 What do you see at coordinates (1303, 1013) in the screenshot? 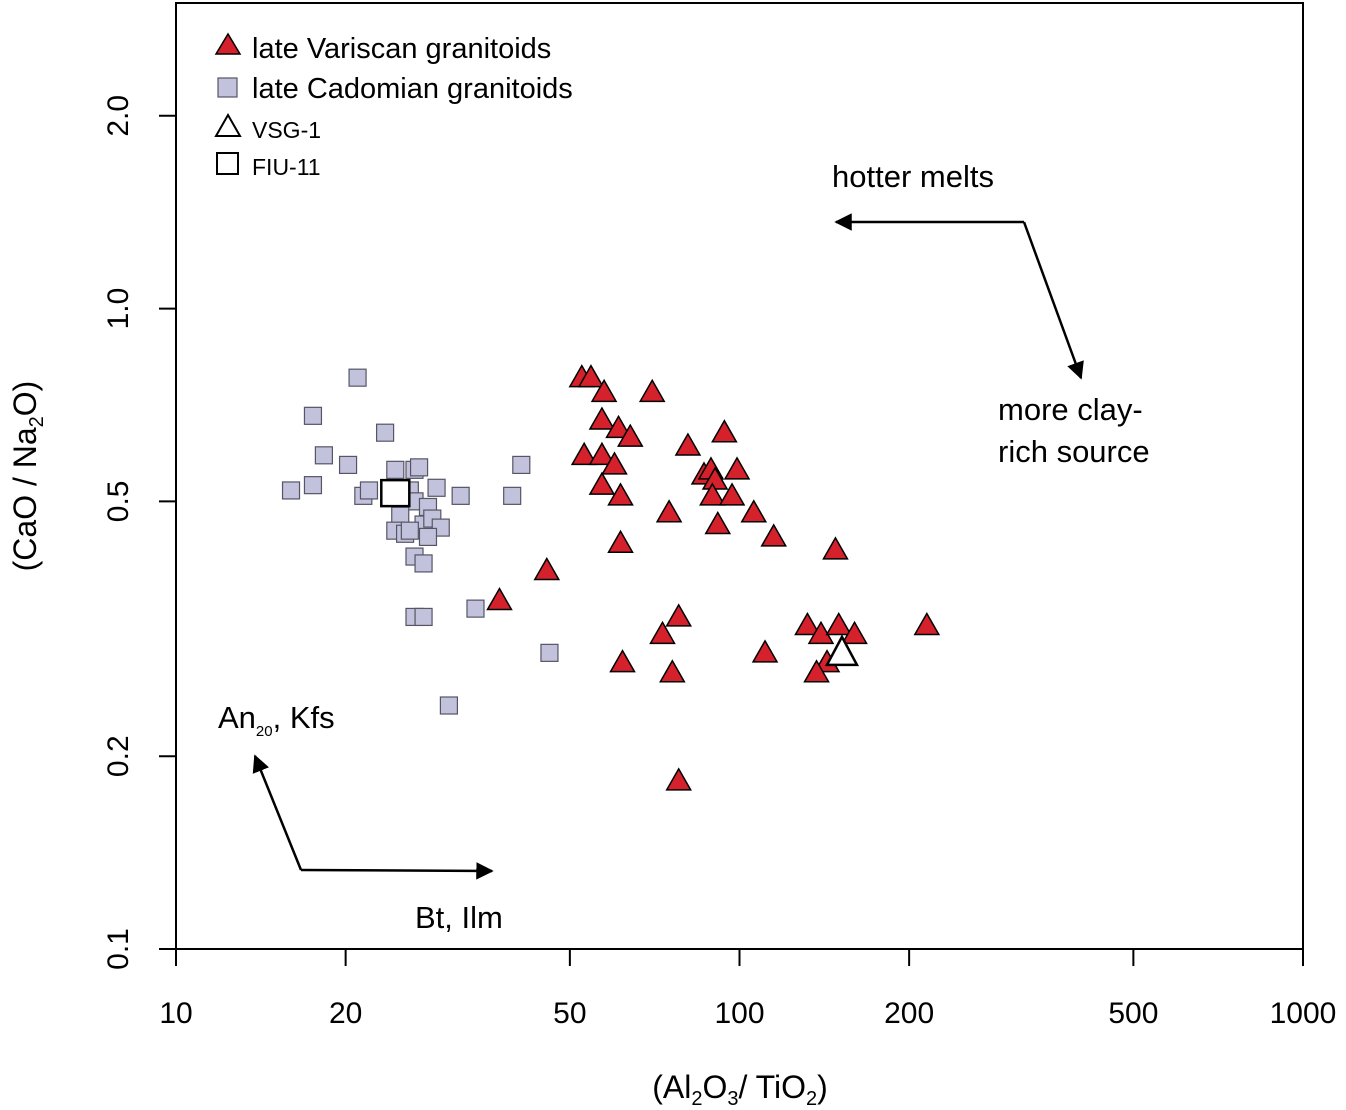
I see `x-tick-label: 1000` at bounding box center [1303, 1013].